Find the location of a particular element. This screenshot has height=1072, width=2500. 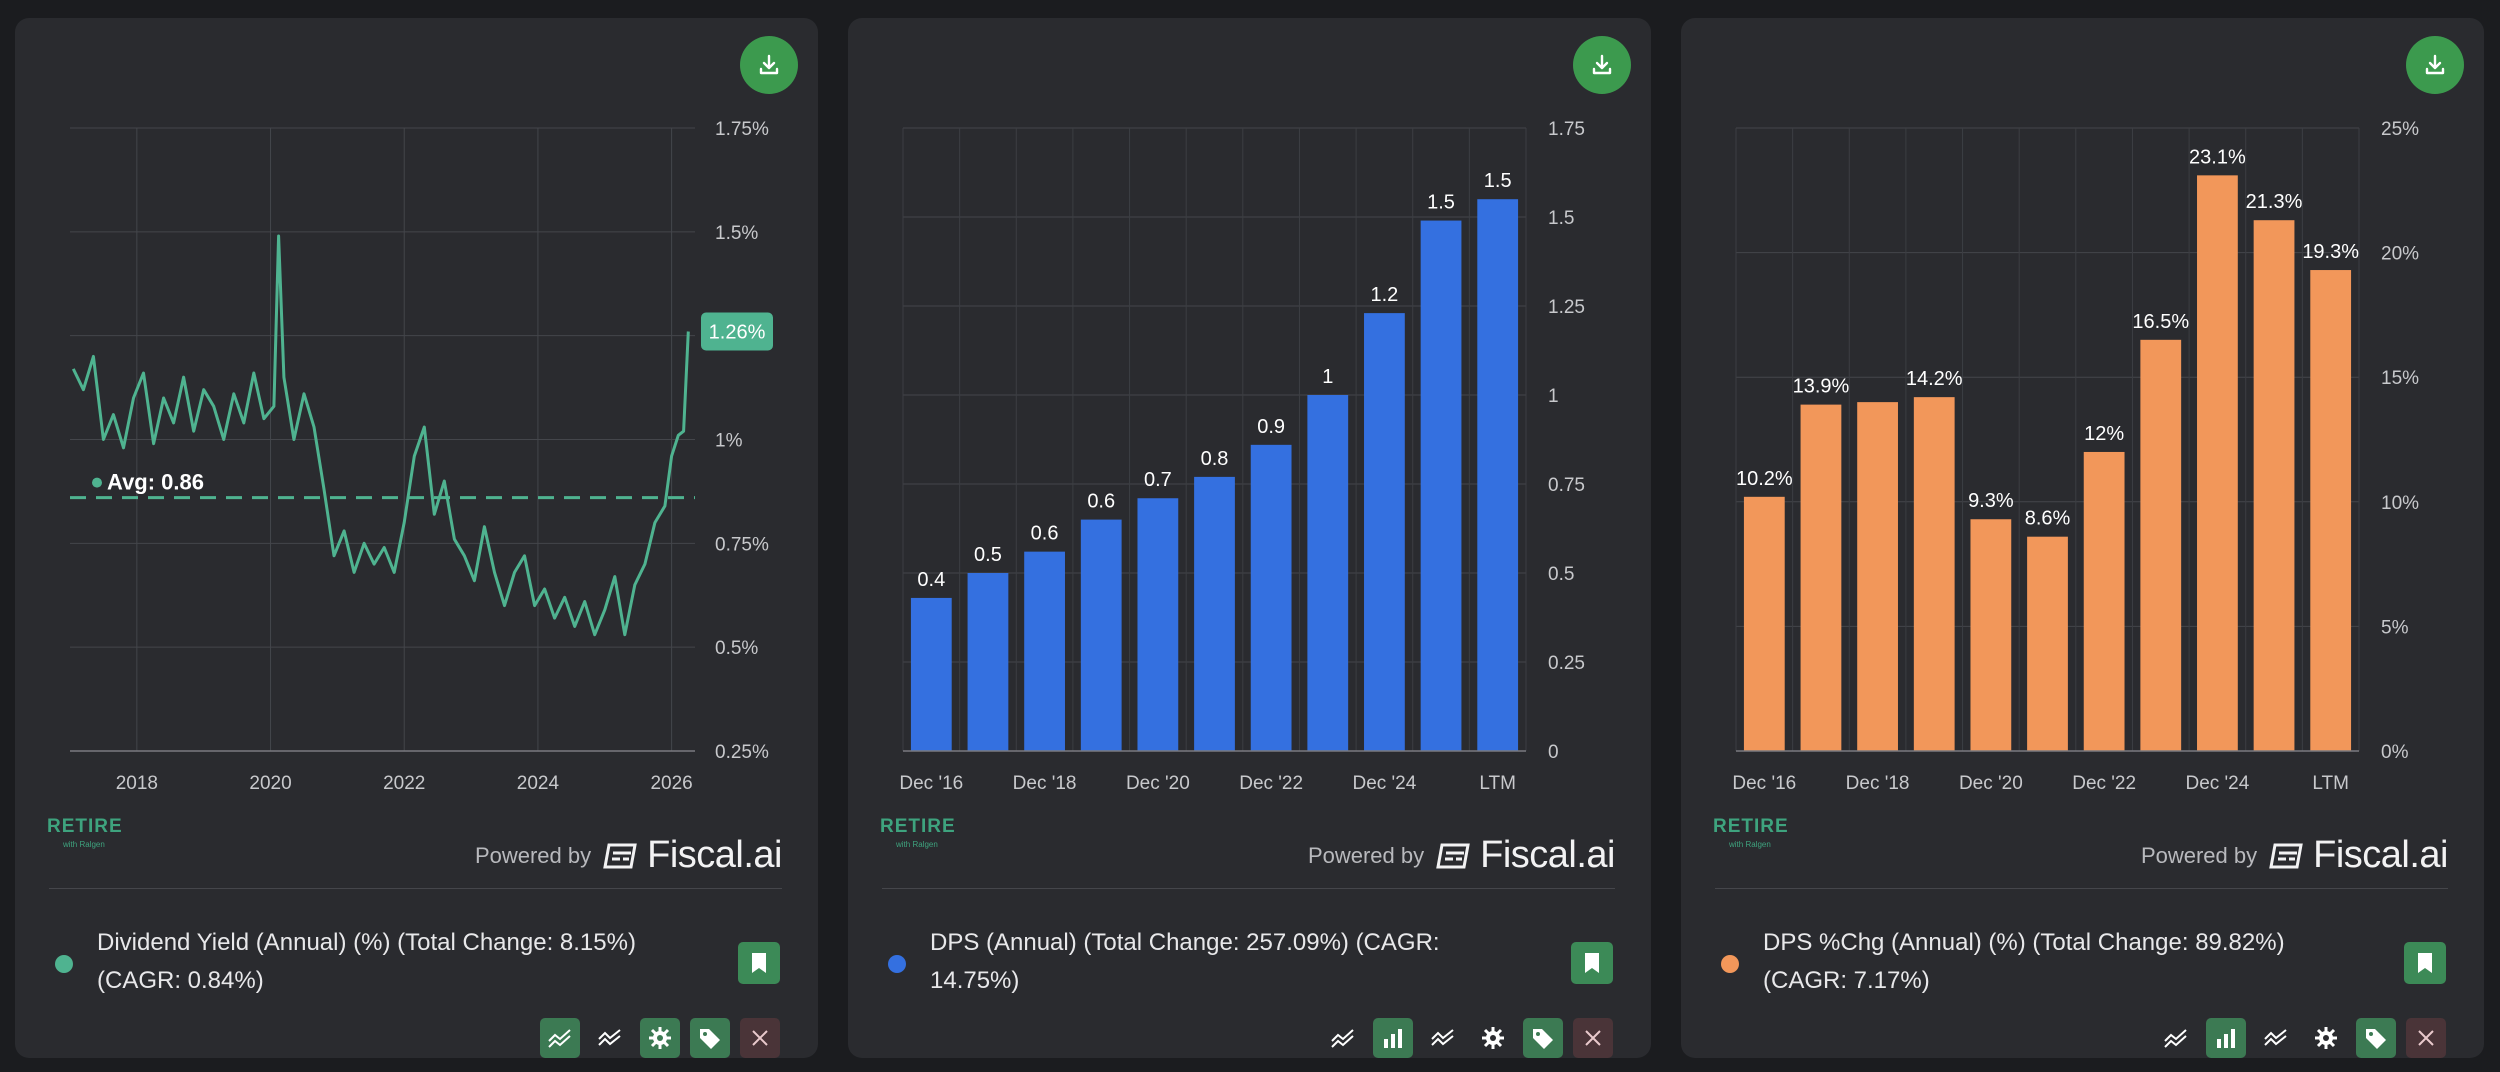

dividend-yield-series-line is located at coordinates (380, 435).